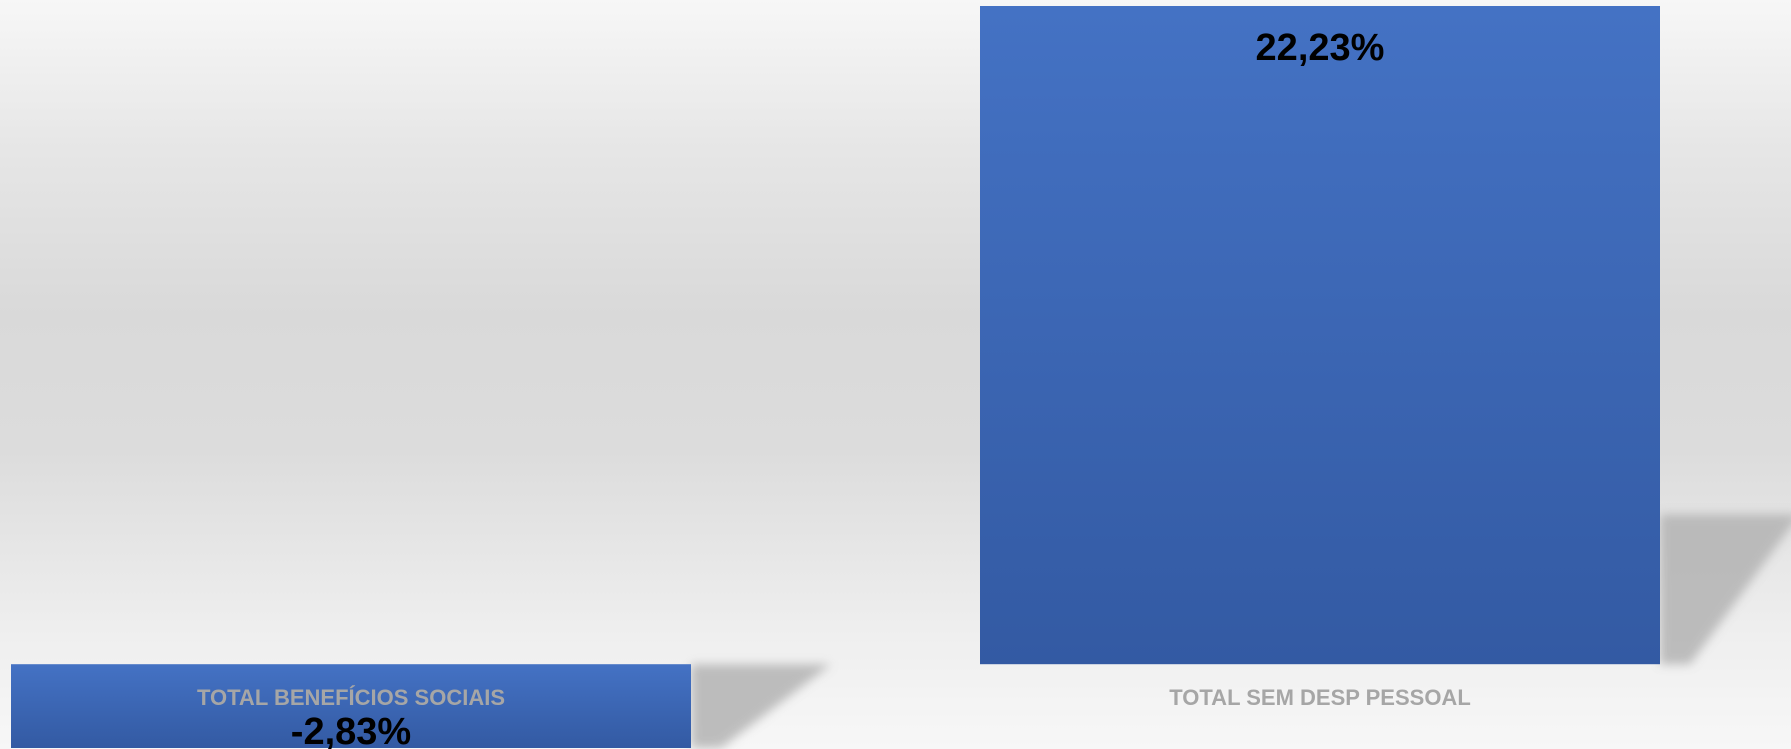 Image resolution: width=1791 pixels, height=749 pixels. I want to click on category-label: TOTAL SEM DESP PESSOAL, so click(1320, 697).